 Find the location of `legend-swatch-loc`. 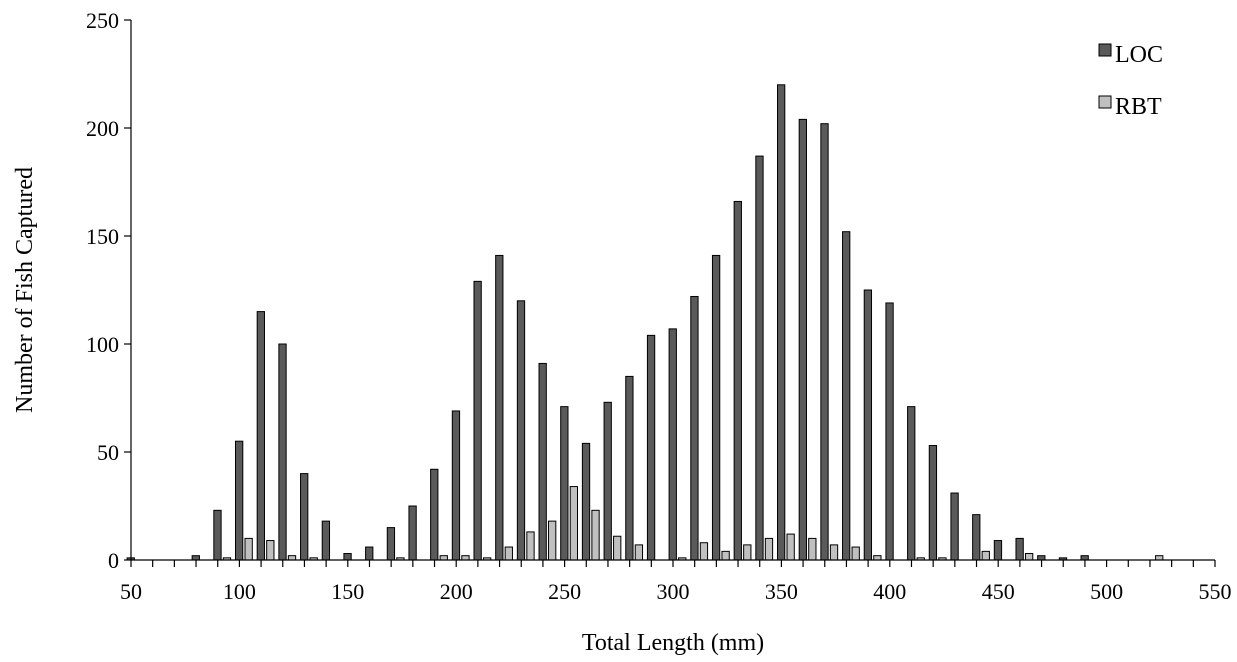

legend-swatch-loc is located at coordinates (1105, 50).